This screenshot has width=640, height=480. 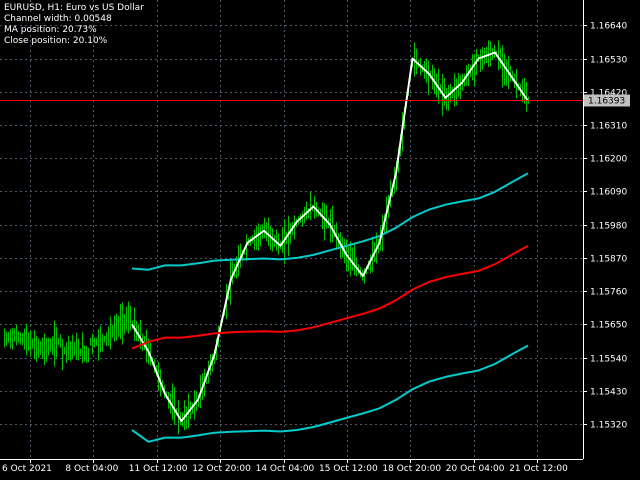 What do you see at coordinates (608, 326) in the screenshot?
I see `y-tick-label: 1.15650` at bounding box center [608, 326].